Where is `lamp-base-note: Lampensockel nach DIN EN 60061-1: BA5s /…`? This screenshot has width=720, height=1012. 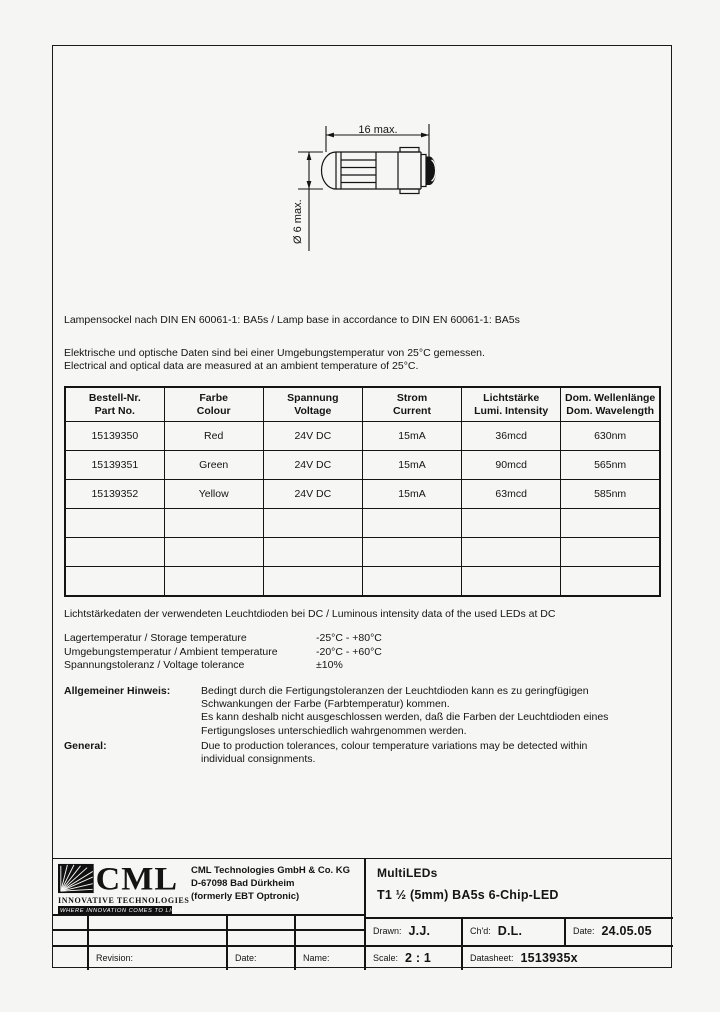
lamp-base-note: Lampensockel nach DIN EN 60061-1: BA5s /… is located at coordinates (292, 320).